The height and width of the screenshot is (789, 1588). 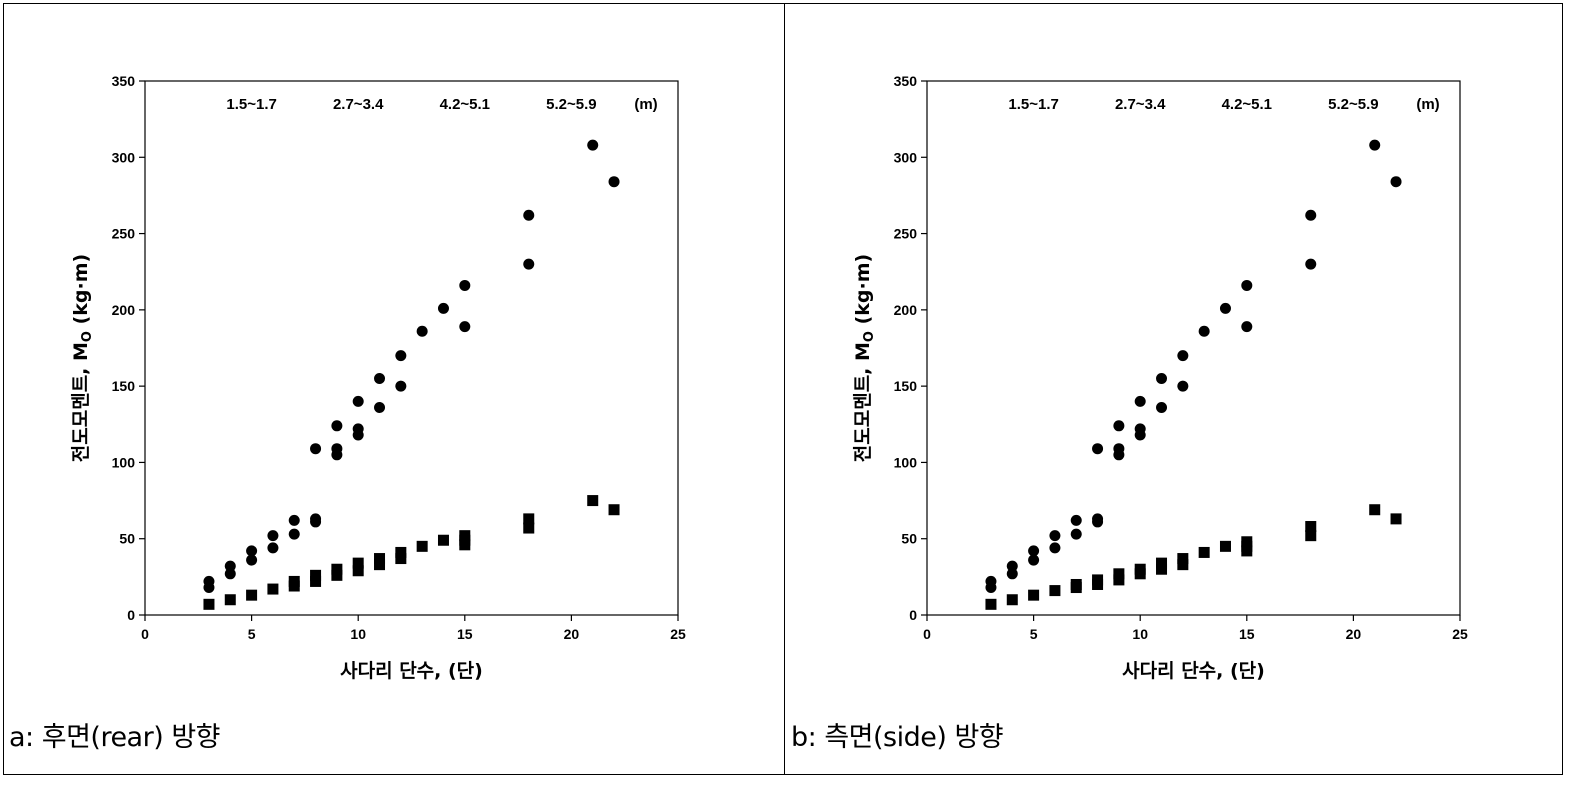 I want to click on range-annotation: (m), so click(x=645, y=104).